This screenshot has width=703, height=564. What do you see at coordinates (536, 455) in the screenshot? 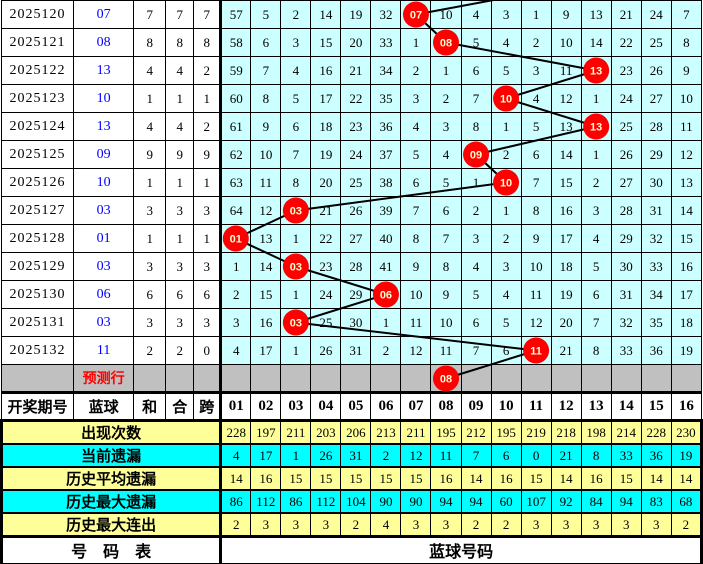
I see `stats-value-cell: 0` at bounding box center [536, 455].